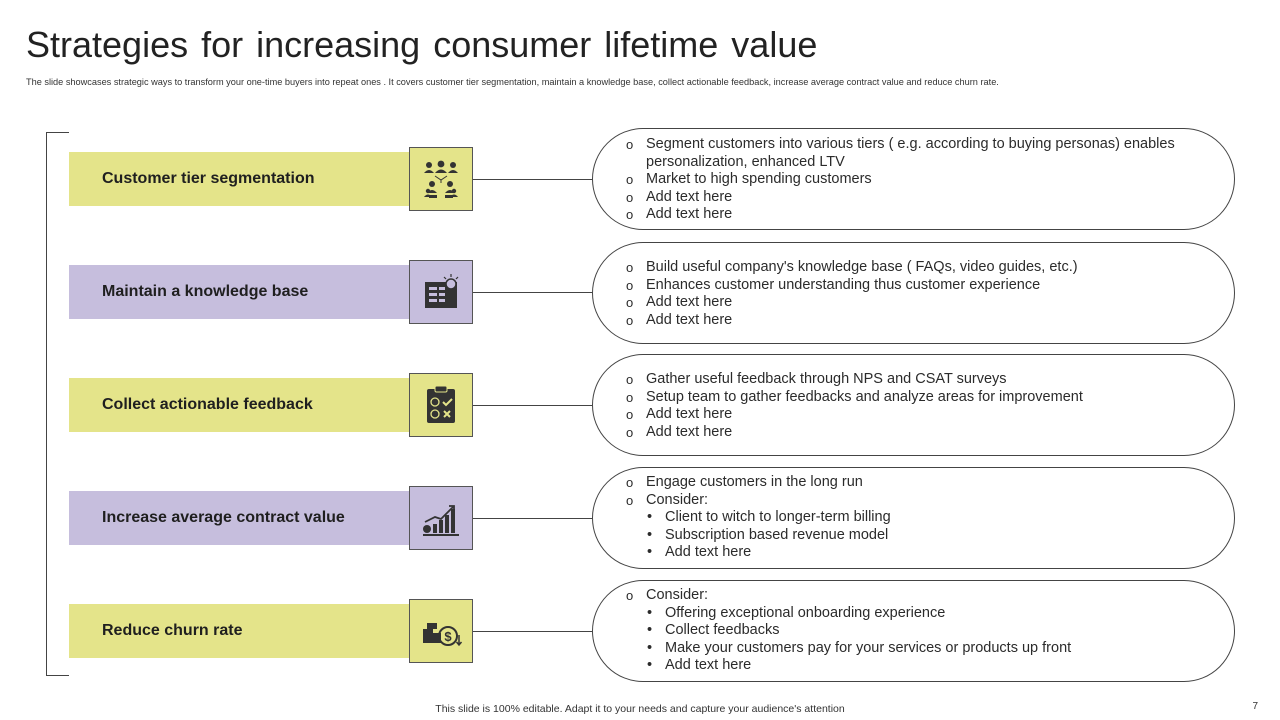  What do you see at coordinates (239, 292) in the screenshot?
I see `strategy-label: Maintain a knowledge base` at bounding box center [239, 292].